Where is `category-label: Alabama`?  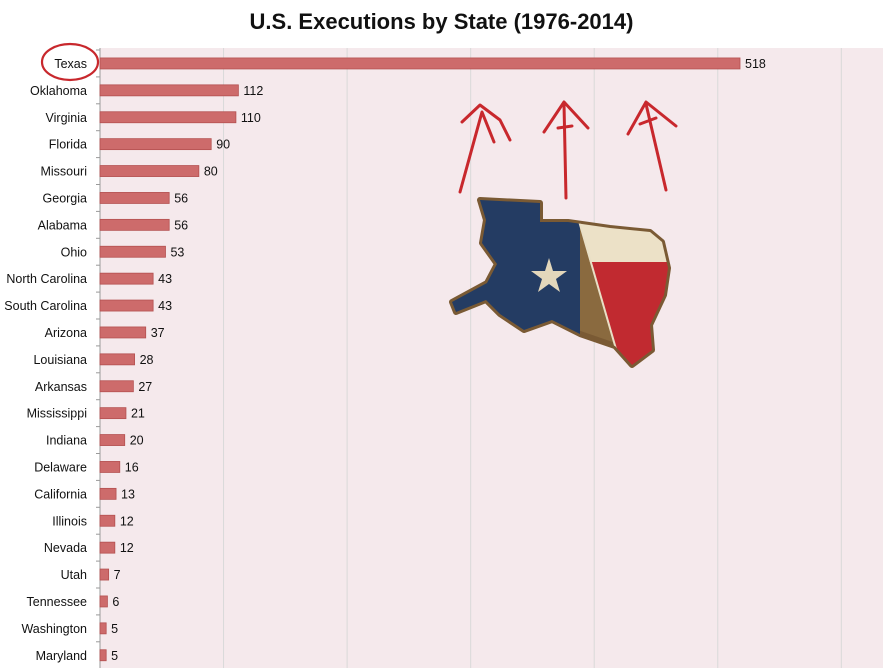
category-label: Alabama is located at coordinates (62, 225).